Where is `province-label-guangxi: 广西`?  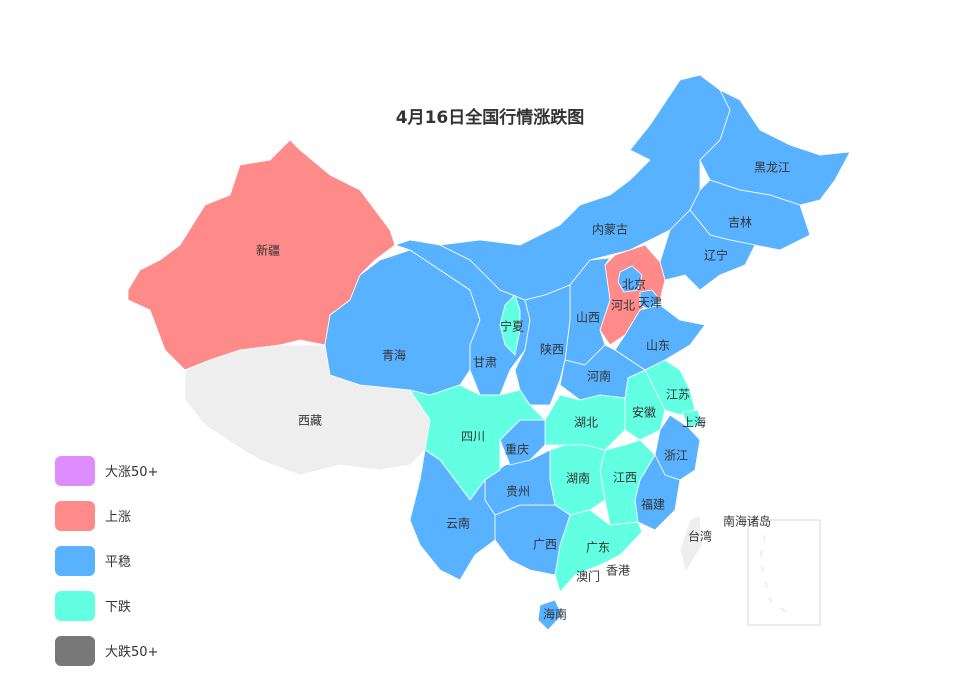
province-label-guangxi: 广西 is located at coordinates (545, 545).